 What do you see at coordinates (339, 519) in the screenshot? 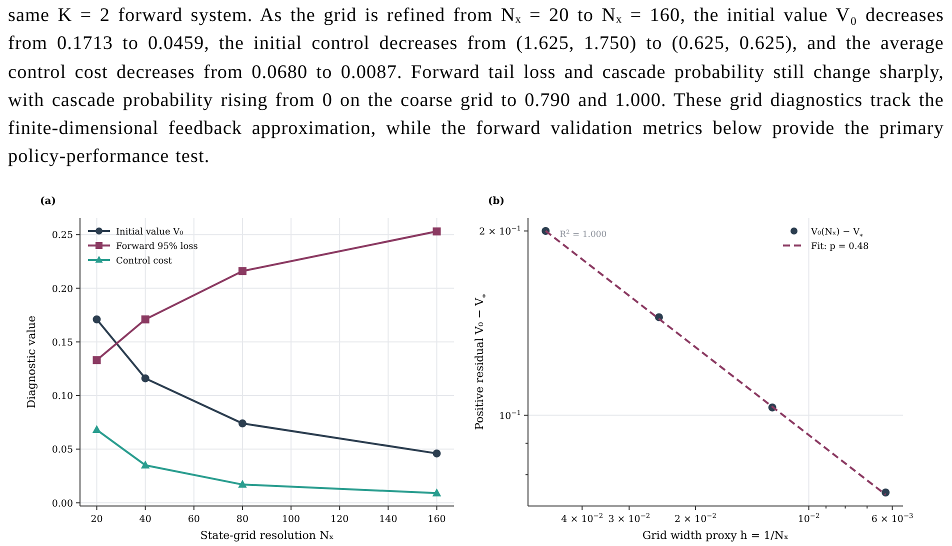
I see `x-tick-label: 120` at bounding box center [339, 519].